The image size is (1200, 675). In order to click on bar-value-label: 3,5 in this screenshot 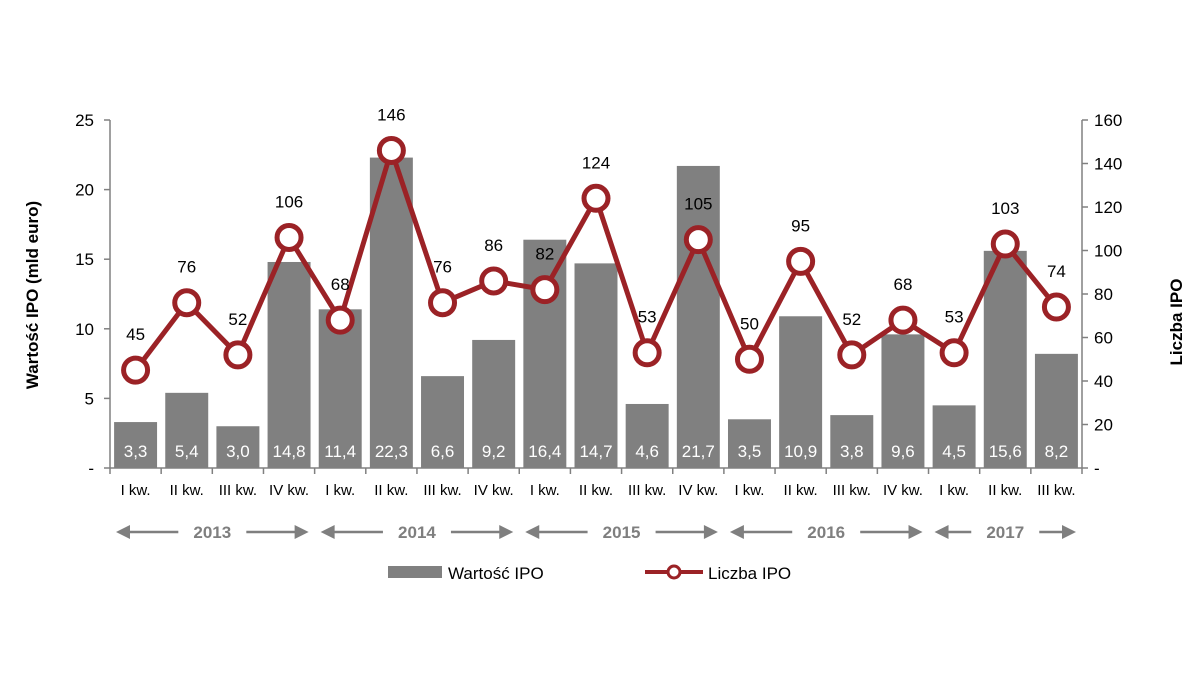, I will do `click(750, 451)`.